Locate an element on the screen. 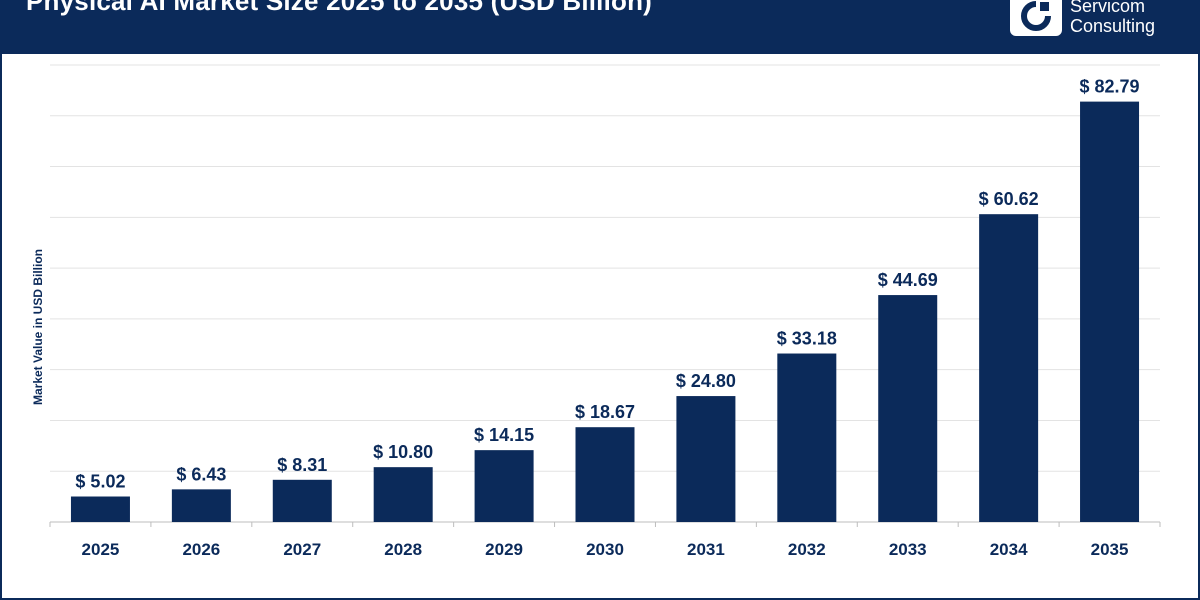 Image resolution: width=1200 pixels, height=600 pixels. bar-2025 is located at coordinates (100, 509).